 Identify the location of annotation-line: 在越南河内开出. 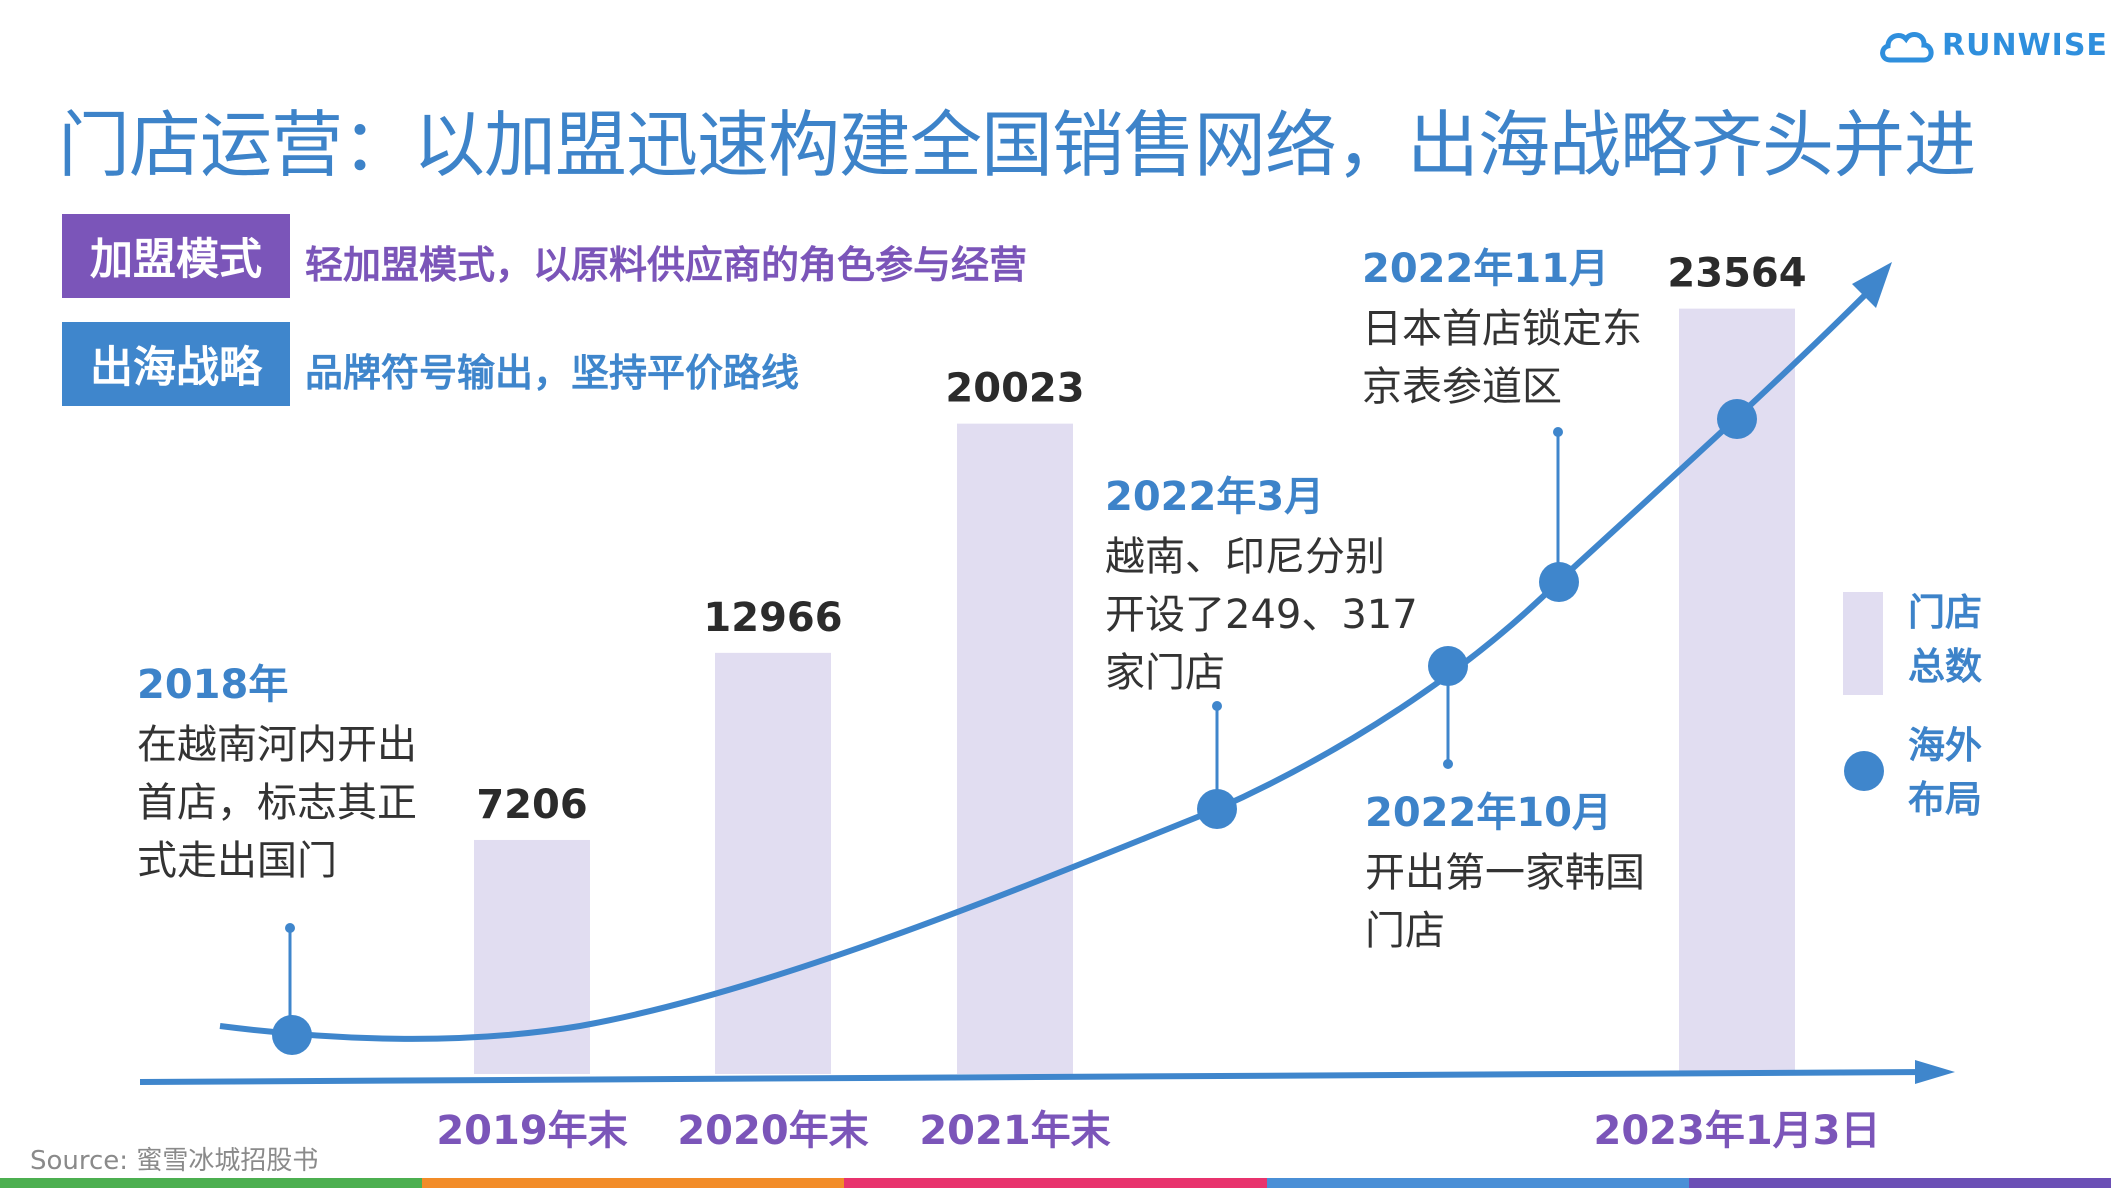
(277, 745).